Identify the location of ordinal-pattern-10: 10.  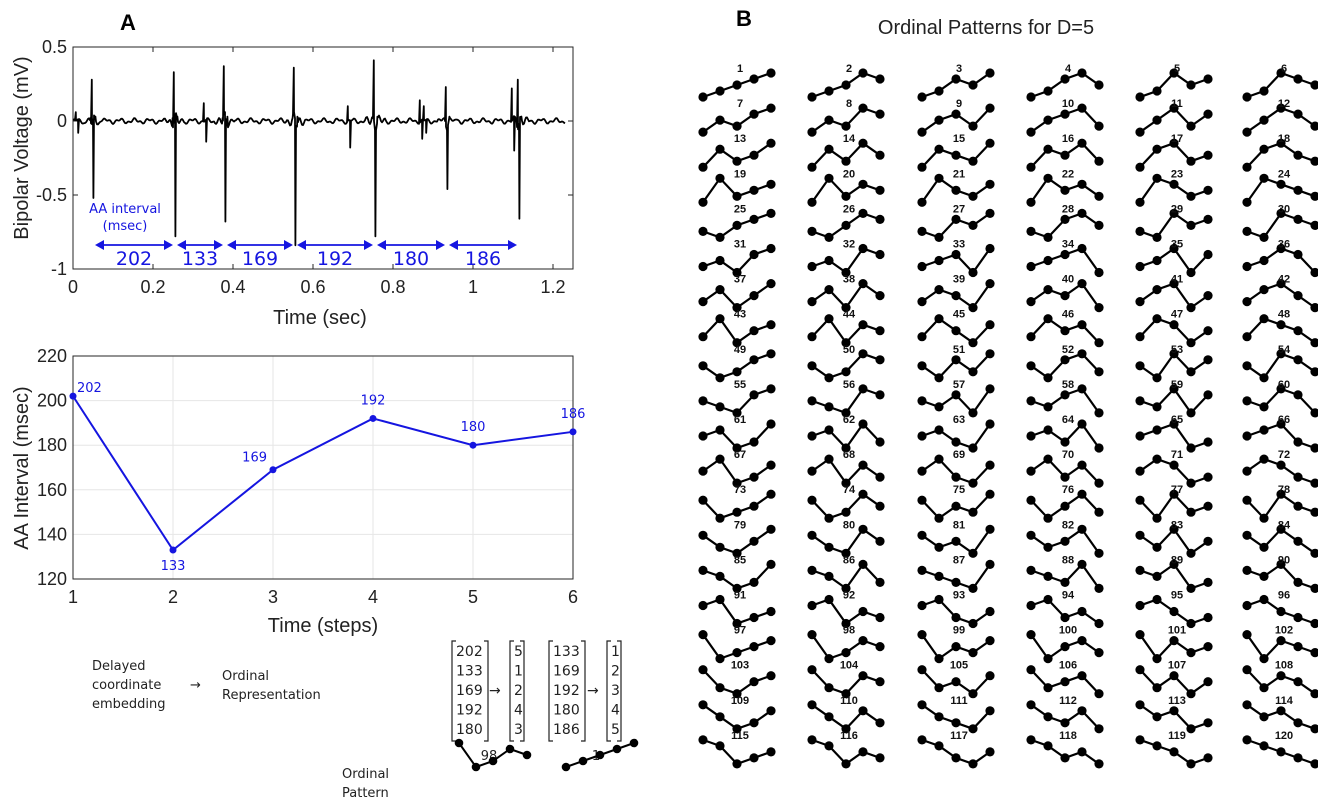
(1065, 117).